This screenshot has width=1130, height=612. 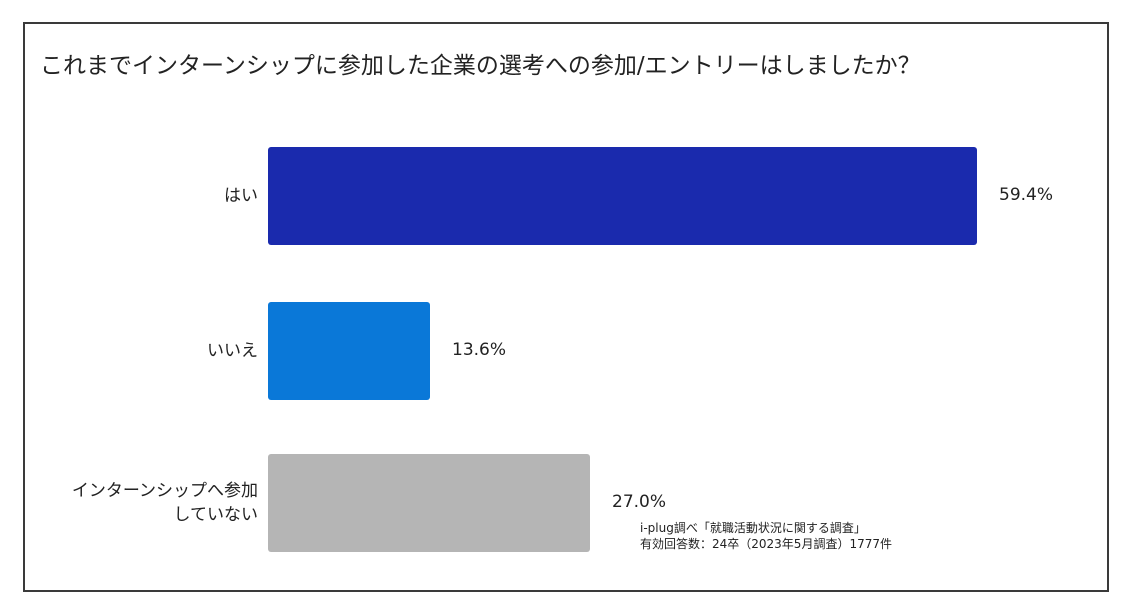 What do you see at coordinates (164, 491) in the screenshot?
I see `category-label-line: インターンシップへ参加` at bounding box center [164, 491].